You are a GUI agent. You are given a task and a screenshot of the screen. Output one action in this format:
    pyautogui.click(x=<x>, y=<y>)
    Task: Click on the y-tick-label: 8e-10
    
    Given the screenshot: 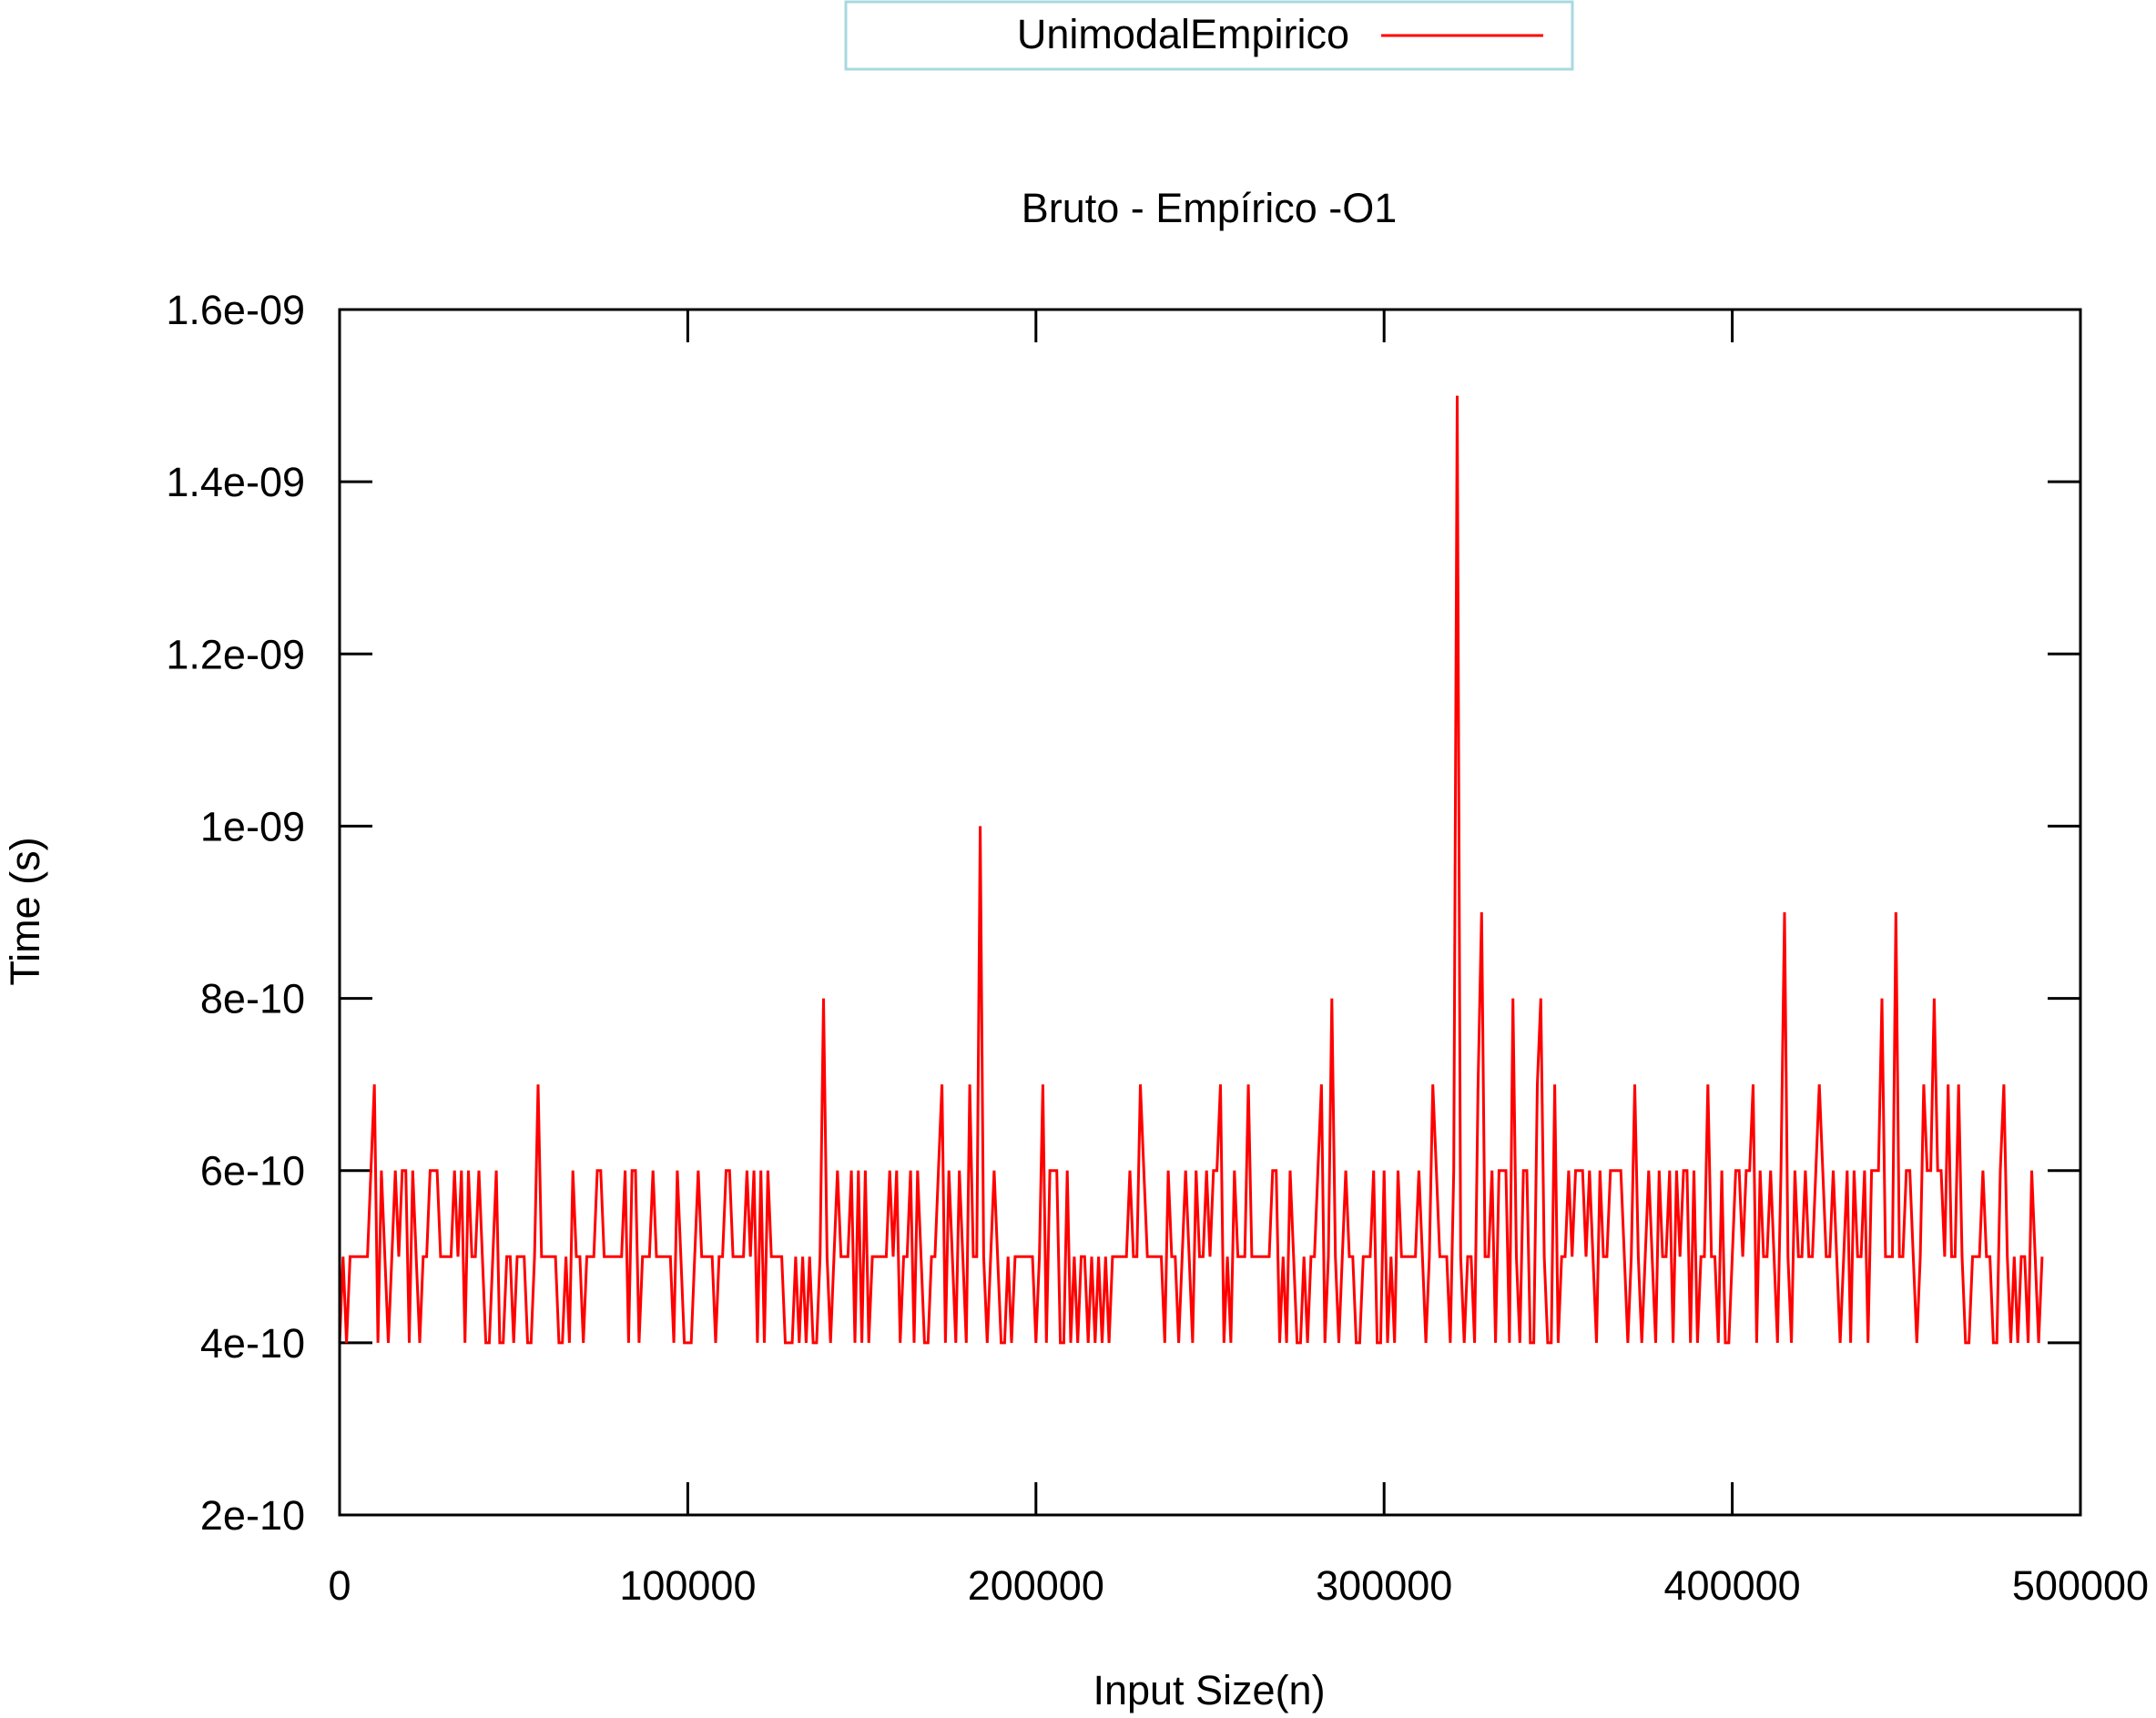 What is the action you would take?
    pyautogui.click(x=252, y=999)
    